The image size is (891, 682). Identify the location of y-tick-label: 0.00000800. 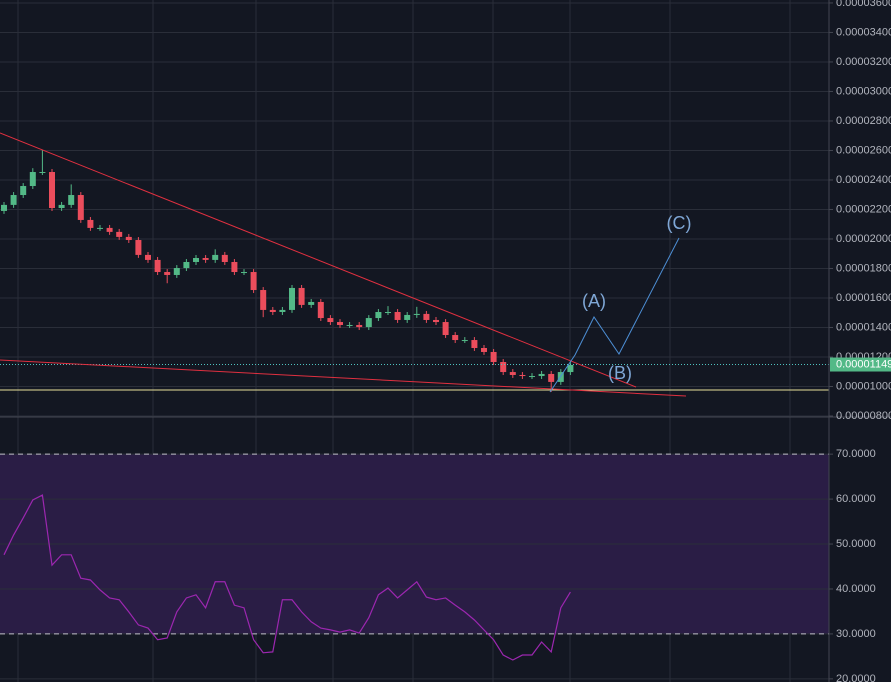
(863, 416).